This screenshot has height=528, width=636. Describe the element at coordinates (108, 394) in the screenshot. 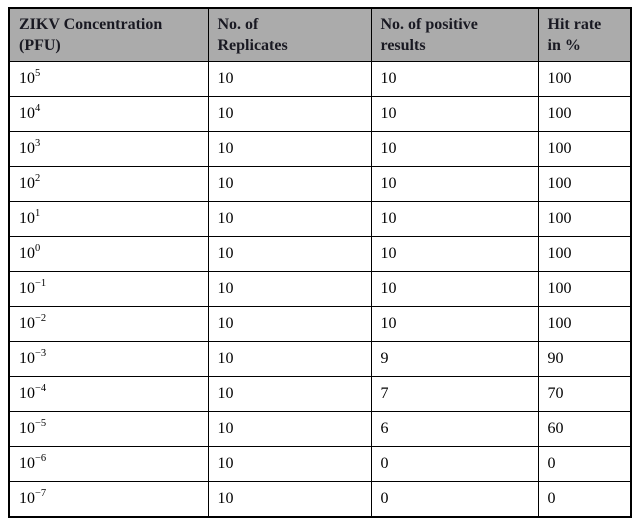

I see `cell-concentration: 10−4` at that location.